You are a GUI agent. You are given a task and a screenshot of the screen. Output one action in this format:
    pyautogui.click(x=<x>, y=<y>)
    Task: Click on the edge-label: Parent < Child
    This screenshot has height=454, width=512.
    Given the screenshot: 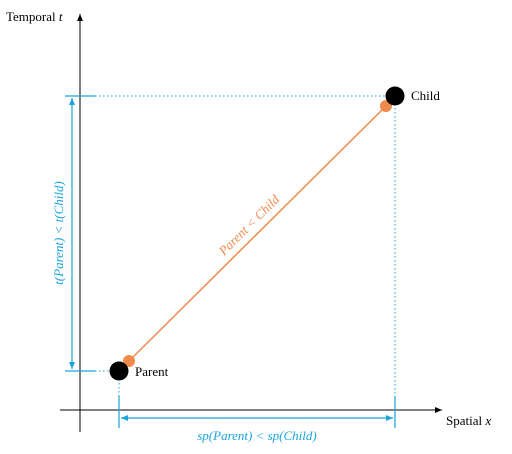 What is the action you would take?
    pyautogui.click(x=249, y=224)
    